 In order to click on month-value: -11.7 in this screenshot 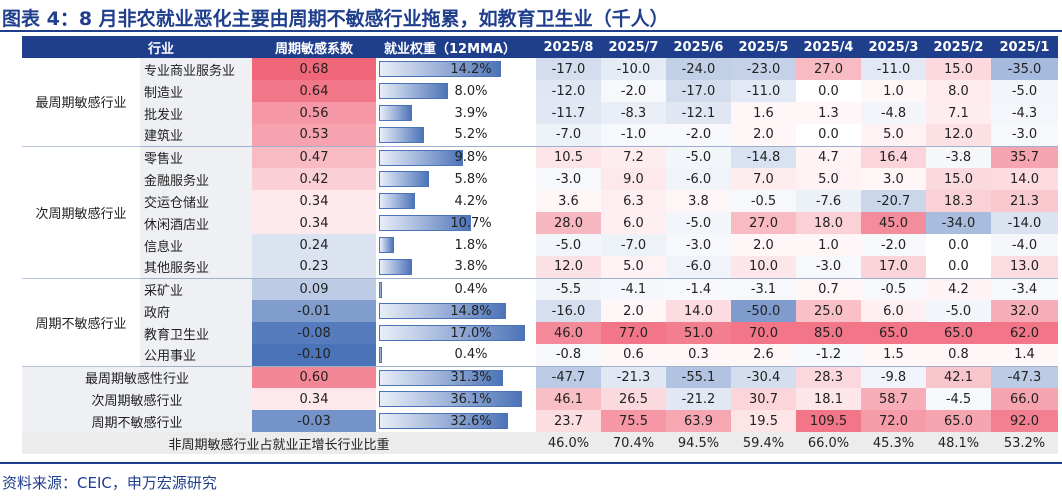, I will do `click(568, 113)`.